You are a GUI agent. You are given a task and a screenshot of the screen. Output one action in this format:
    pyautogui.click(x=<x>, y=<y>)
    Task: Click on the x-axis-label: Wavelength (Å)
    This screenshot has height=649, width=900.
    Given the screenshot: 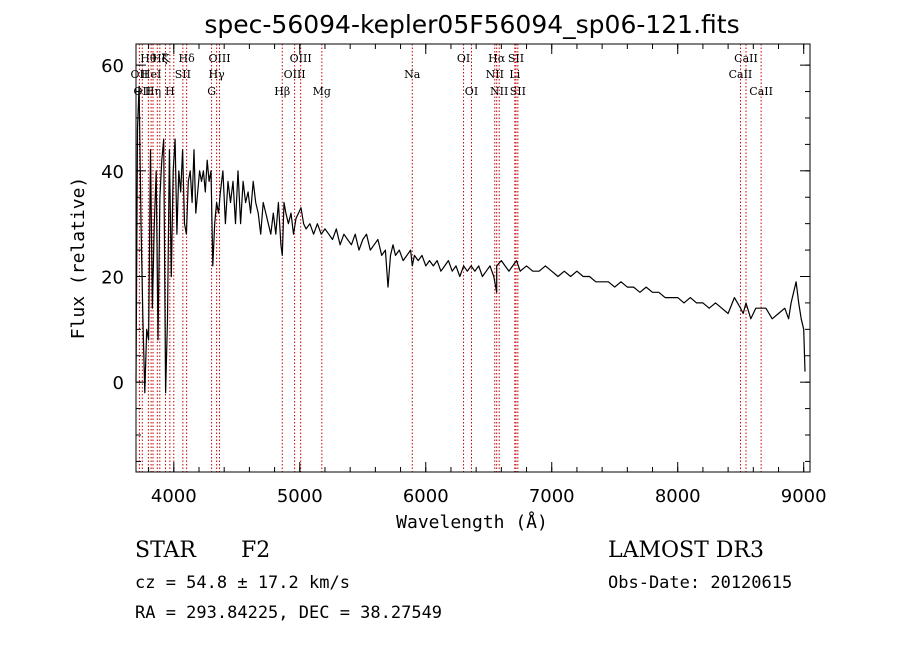 What is the action you would take?
    pyautogui.click(x=472, y=522)
    